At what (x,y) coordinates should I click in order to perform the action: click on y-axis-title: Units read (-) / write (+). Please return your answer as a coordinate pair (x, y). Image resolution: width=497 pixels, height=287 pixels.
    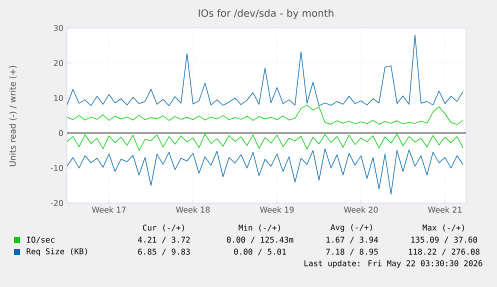
    Looking at the image, I should click on (13, 116).